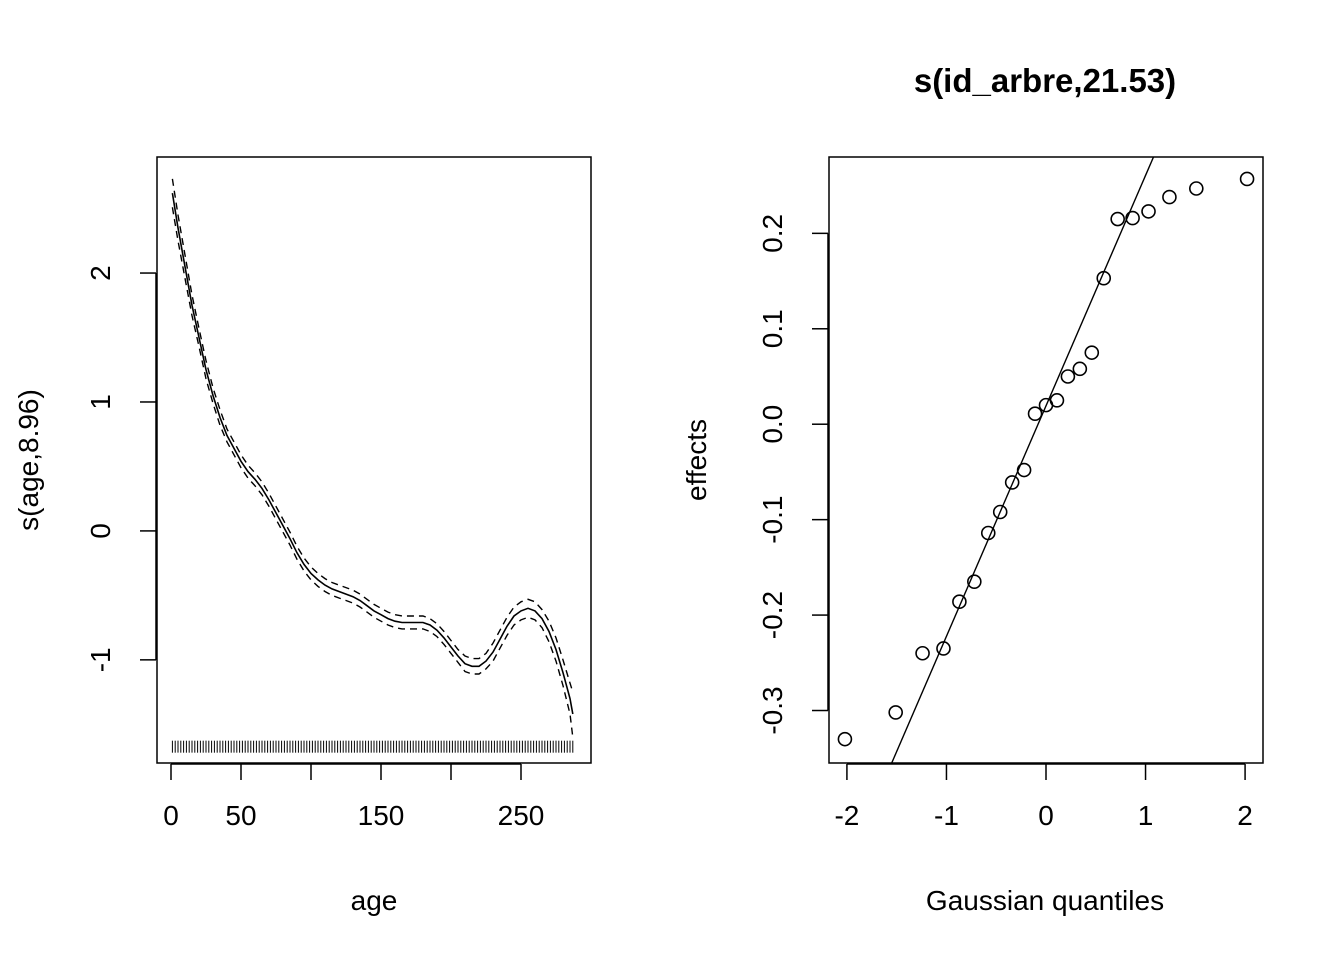 This screenshot has height=960, width=1344. Describe the element at coordinates (1023, 460) in the screenshot. I see `qq-reference-line` at that location.